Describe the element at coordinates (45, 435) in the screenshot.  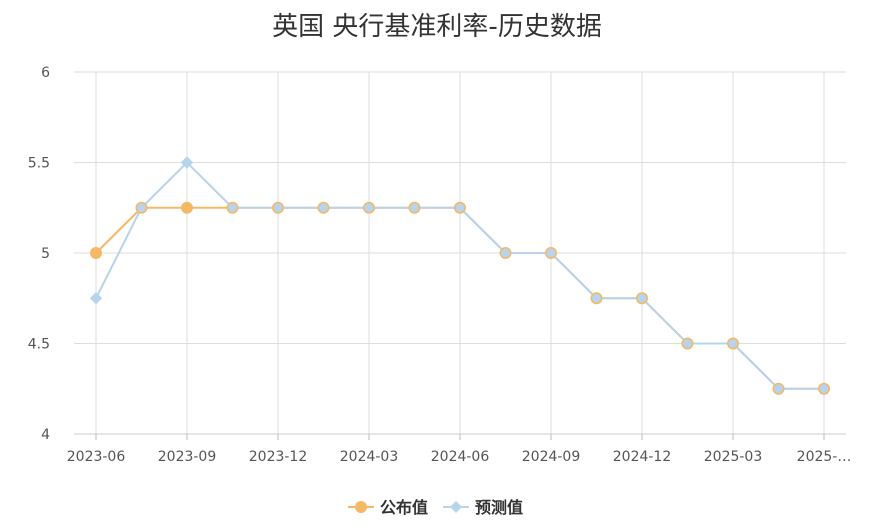
I see `y-tick-label: 4` at that location.